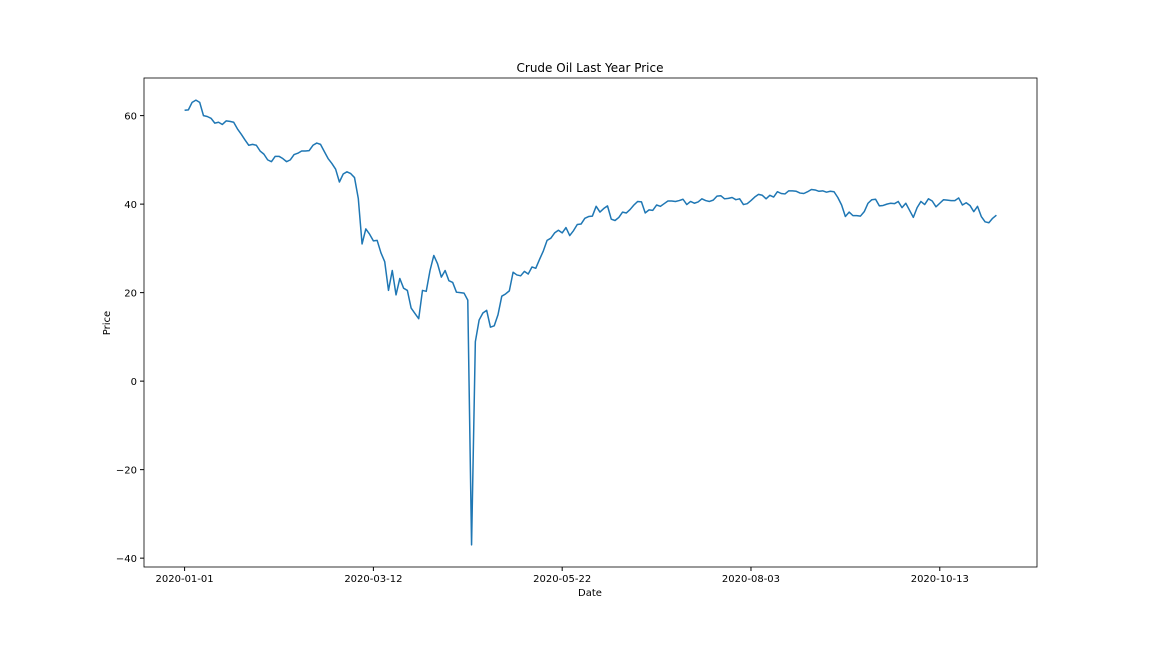  Describe the element at coordinates (130, 205) in the screenshot. I see `y-tick-label: 40` at that location.